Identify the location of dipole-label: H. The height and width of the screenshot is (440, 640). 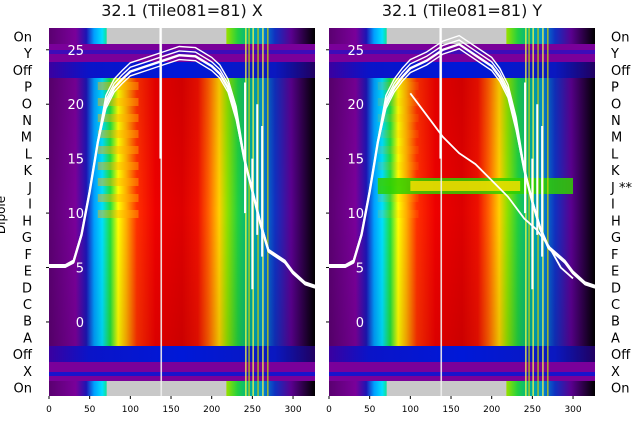
(27, 221).